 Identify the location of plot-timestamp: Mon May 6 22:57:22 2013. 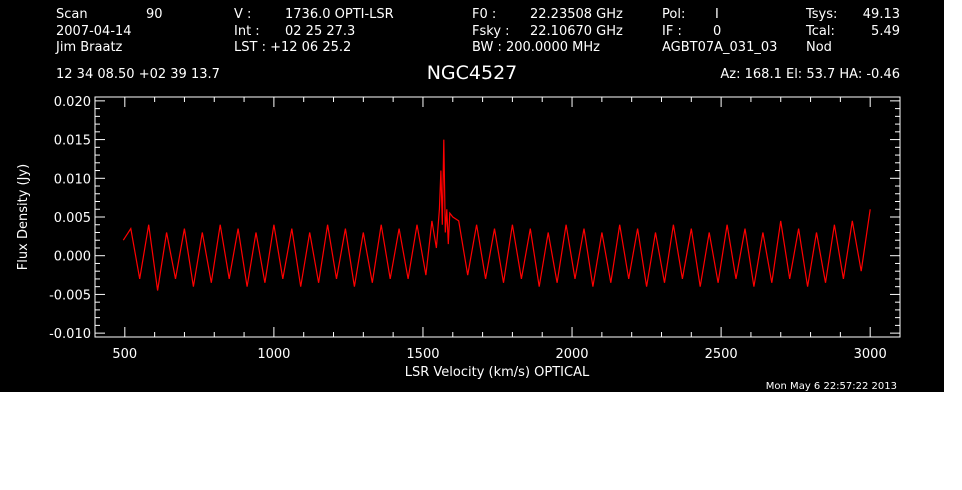
(831, 386).